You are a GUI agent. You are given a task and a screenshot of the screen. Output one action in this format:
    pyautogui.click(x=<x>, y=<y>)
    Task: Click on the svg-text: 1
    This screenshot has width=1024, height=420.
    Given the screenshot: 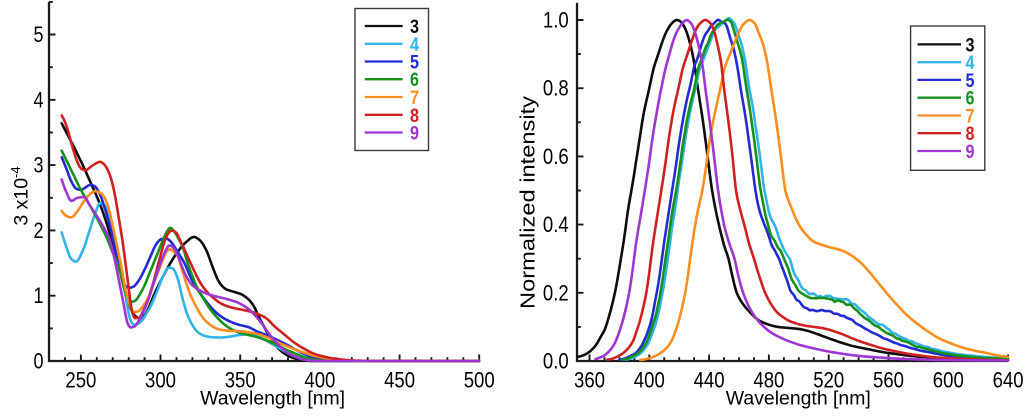 What is the action you would take?
    pyautogui.click(x=39, y=295)
    